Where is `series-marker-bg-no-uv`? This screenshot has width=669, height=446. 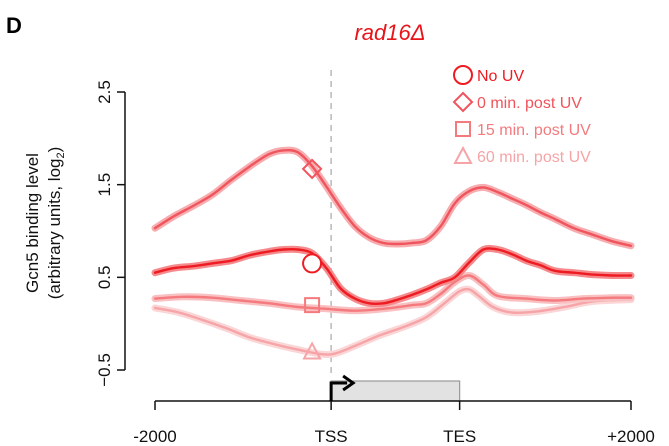 series-marker-bg-no-uv is located at coordinates (312, 263).